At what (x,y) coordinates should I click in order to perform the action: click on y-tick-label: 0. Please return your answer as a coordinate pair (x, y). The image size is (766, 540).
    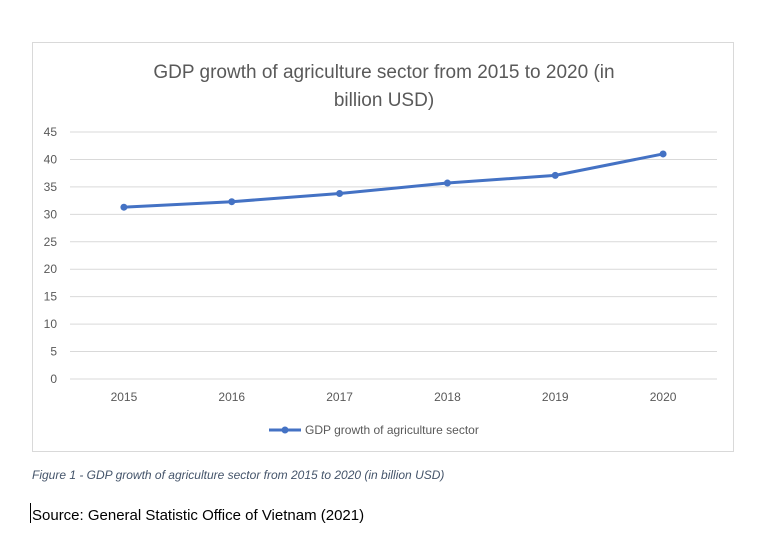
    Looking at the image, I should click on (53, 379).